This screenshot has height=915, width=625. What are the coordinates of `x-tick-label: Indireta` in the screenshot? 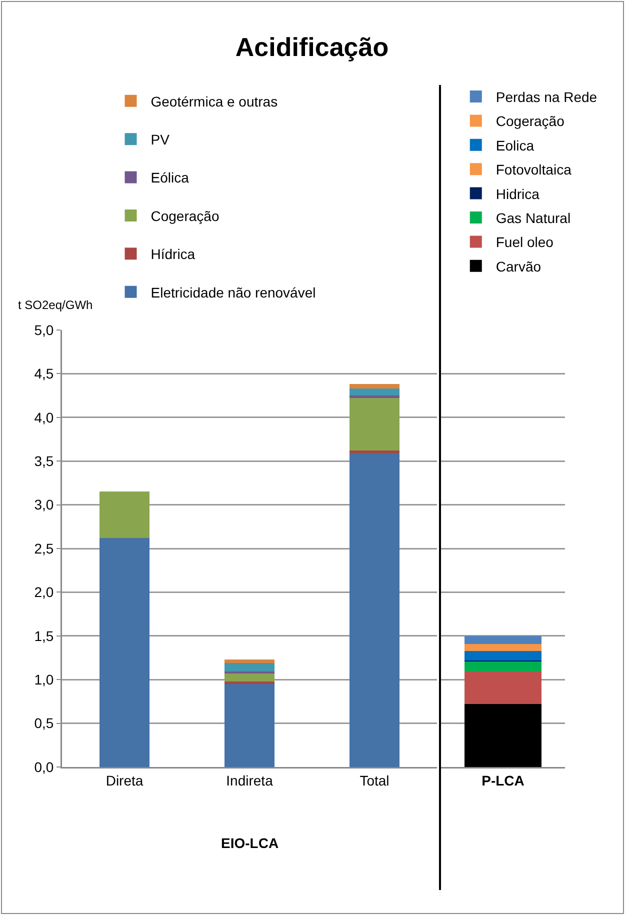 It's located at (250, 780).